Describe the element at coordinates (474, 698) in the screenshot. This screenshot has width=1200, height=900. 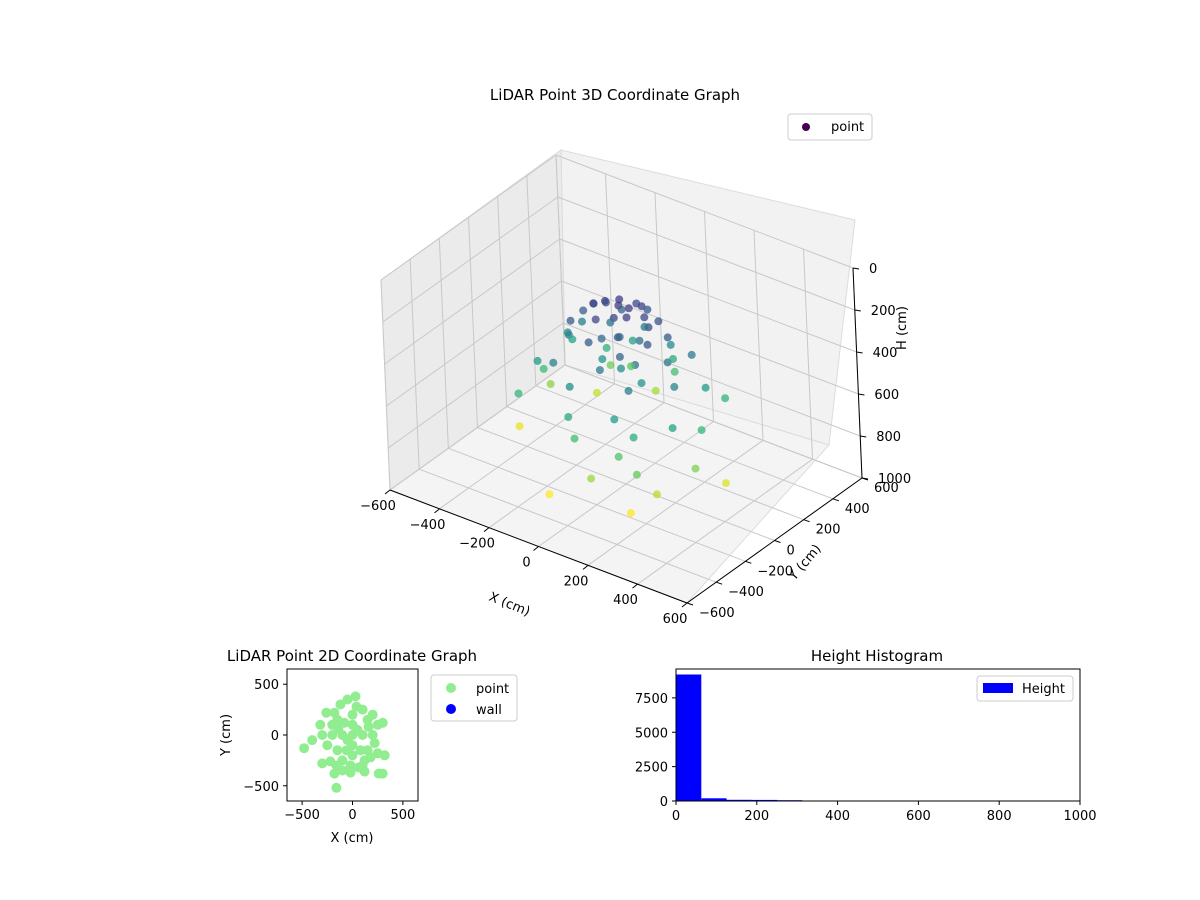
I see `legend-2d: point wall` at that location.